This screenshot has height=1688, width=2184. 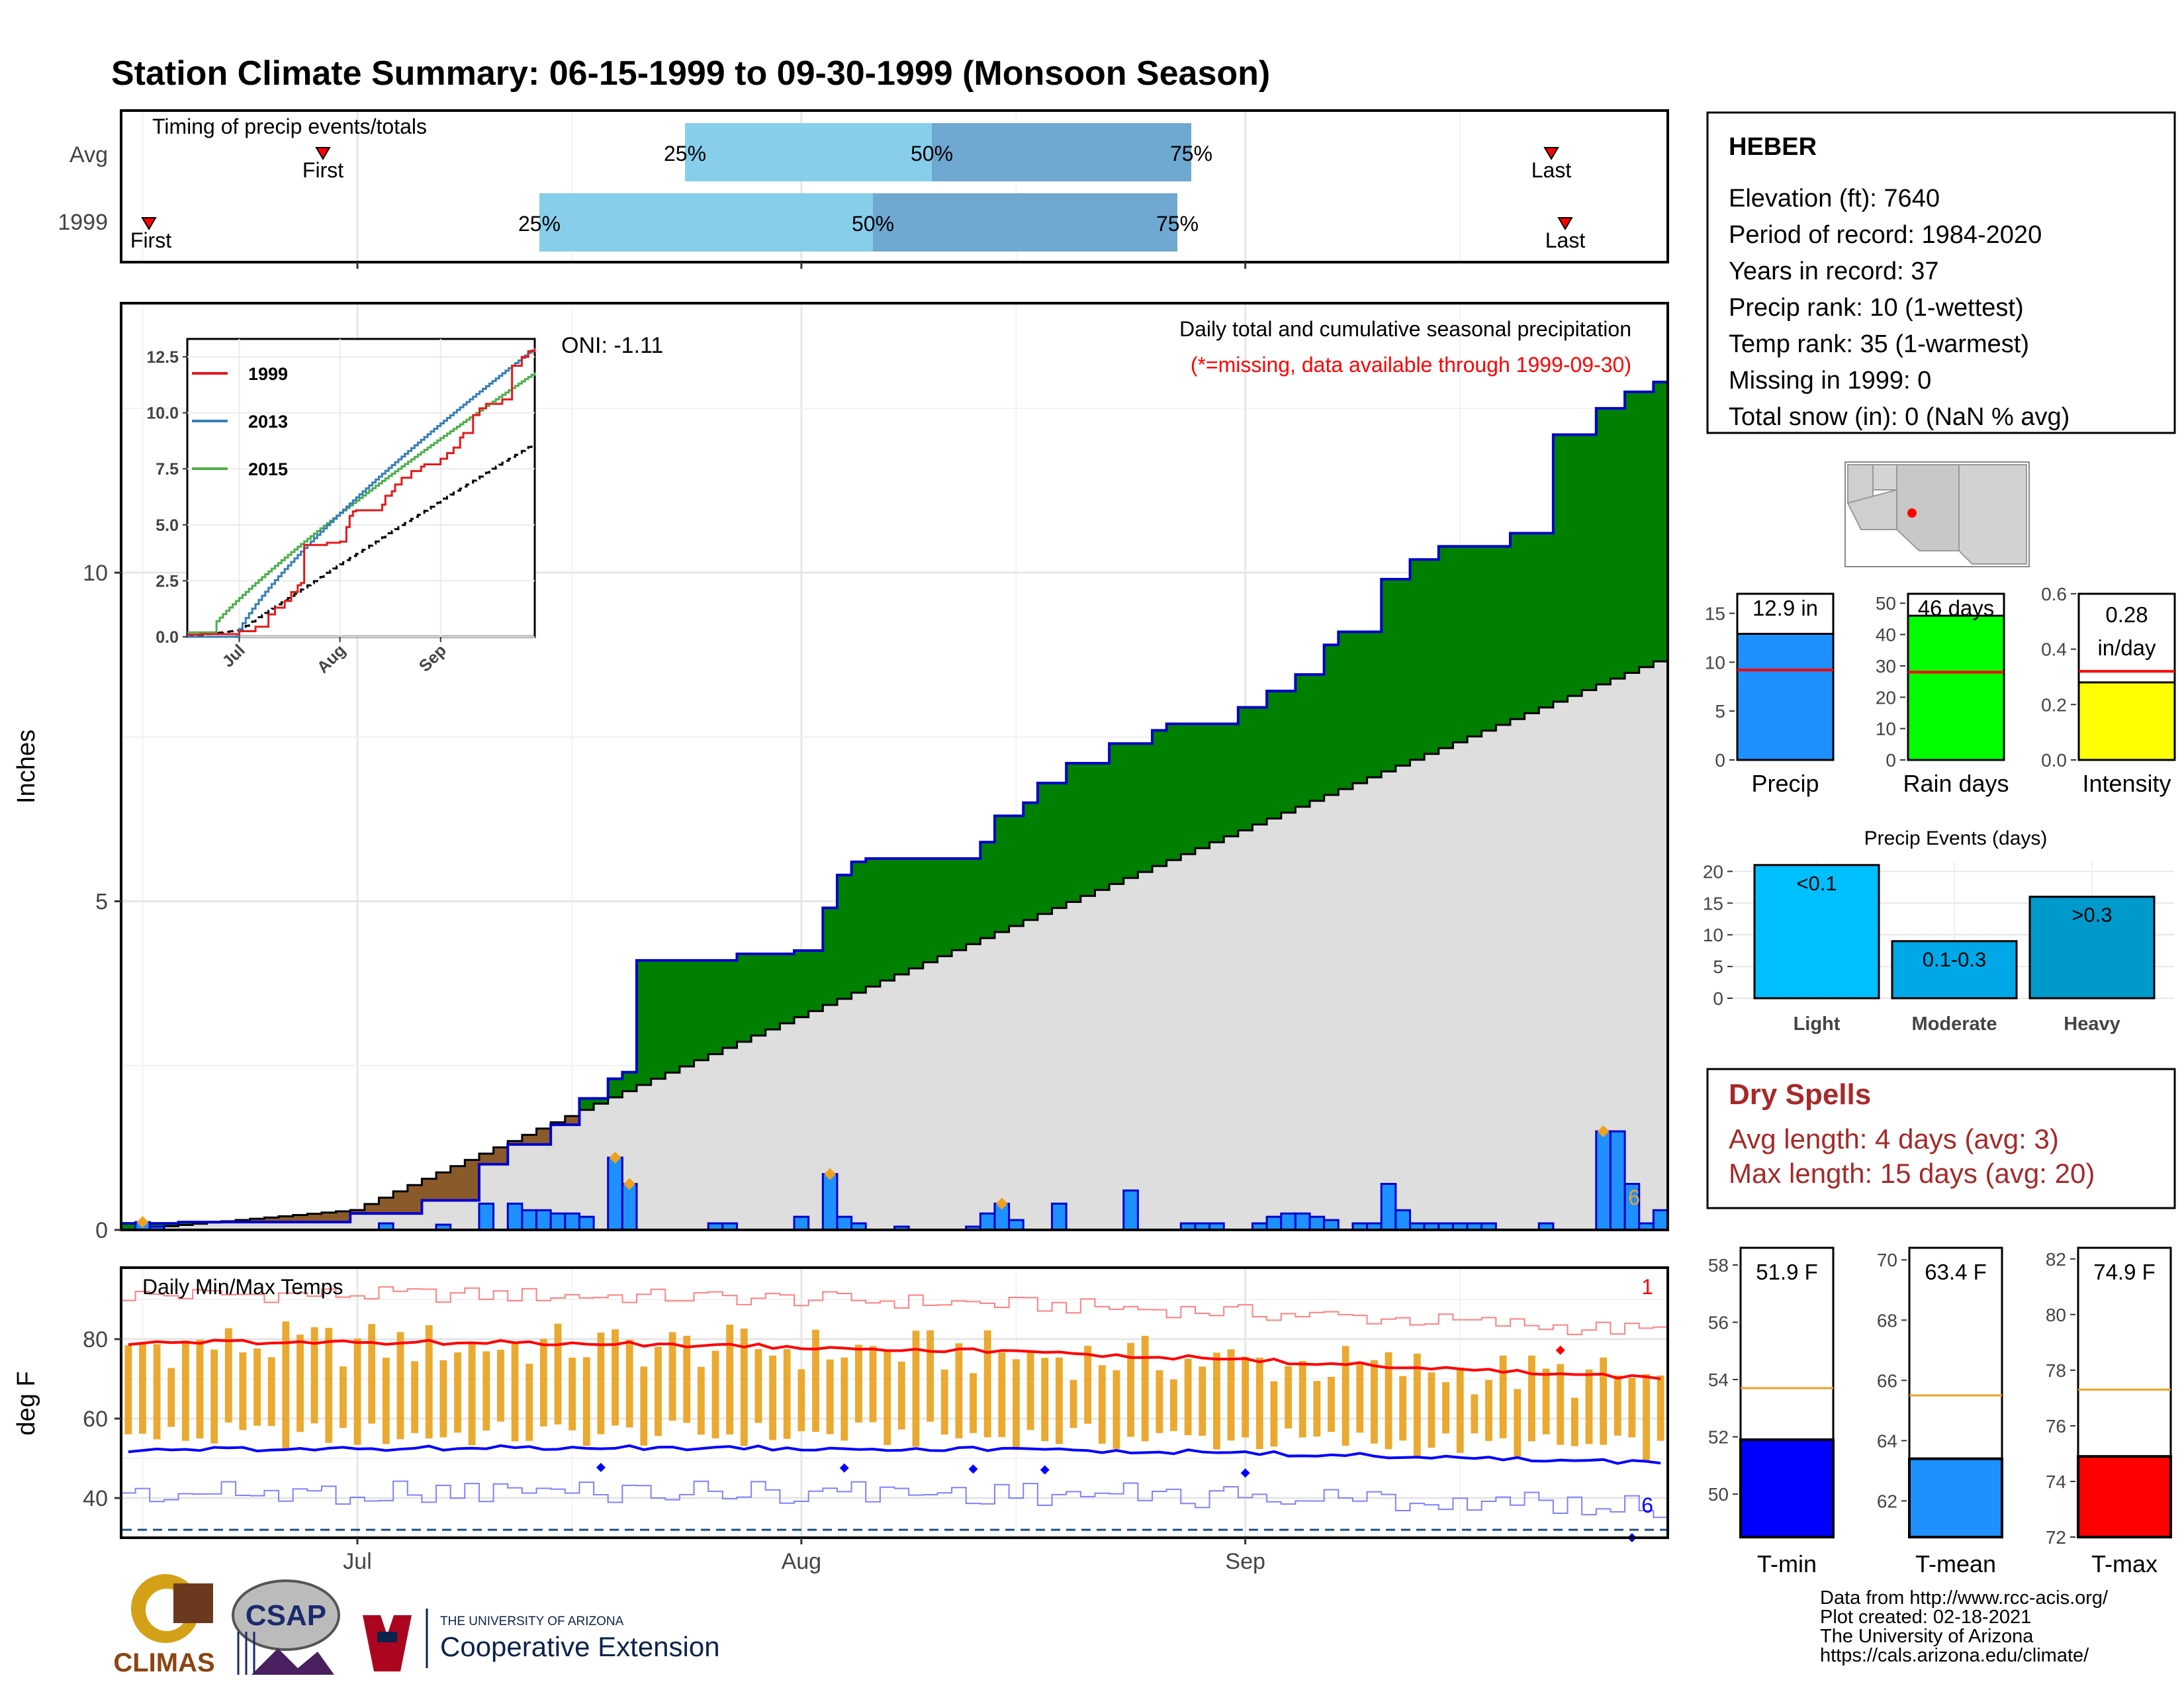 What do you see at coordinates (1927, 1636) in the screenshot?
I see `footer-line-3: The University of Arizona` at bounding box center [1927, 1636].